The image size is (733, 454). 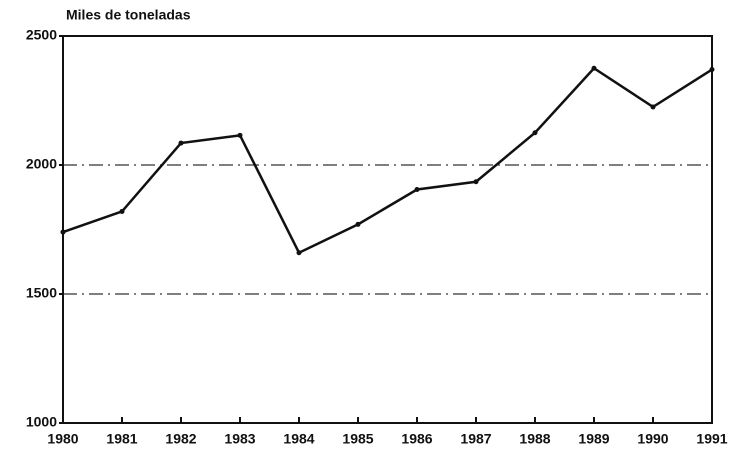 I want to click on x-tick-label: 1981, so click(x=121, y=439).